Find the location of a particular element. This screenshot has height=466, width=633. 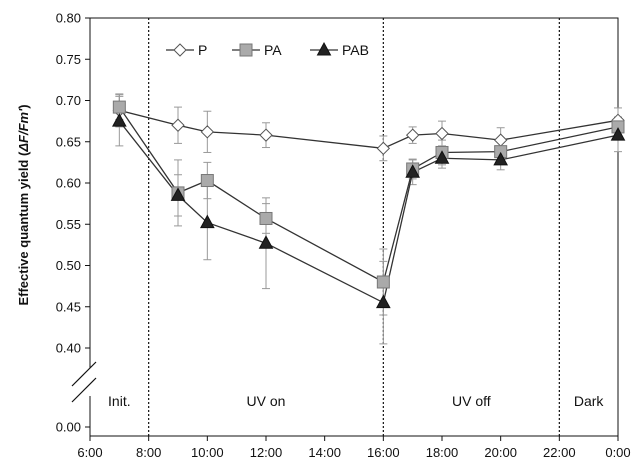

legend-label: PA is located at coordinates (273, 50).